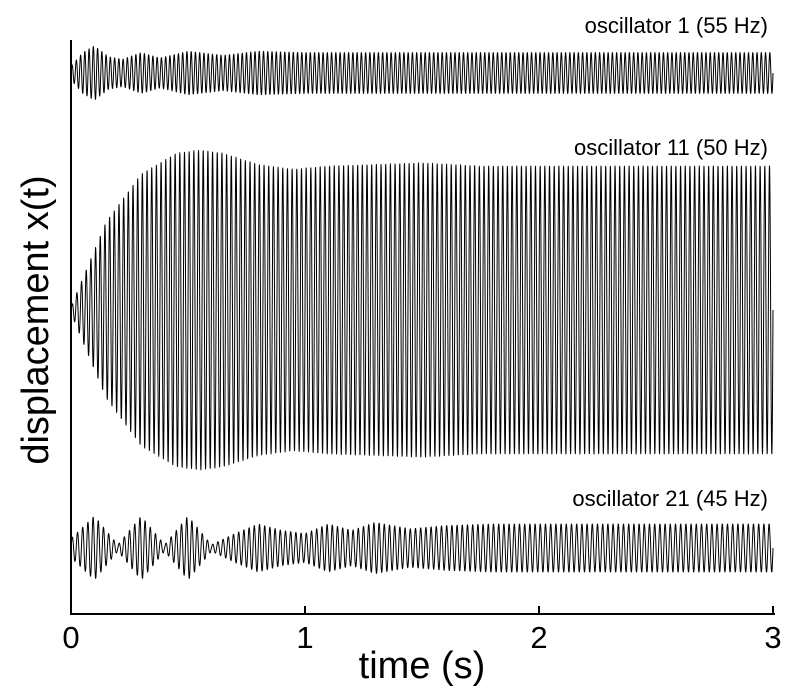  I want to click on x-axis-title: time (s), so click(422, 666).